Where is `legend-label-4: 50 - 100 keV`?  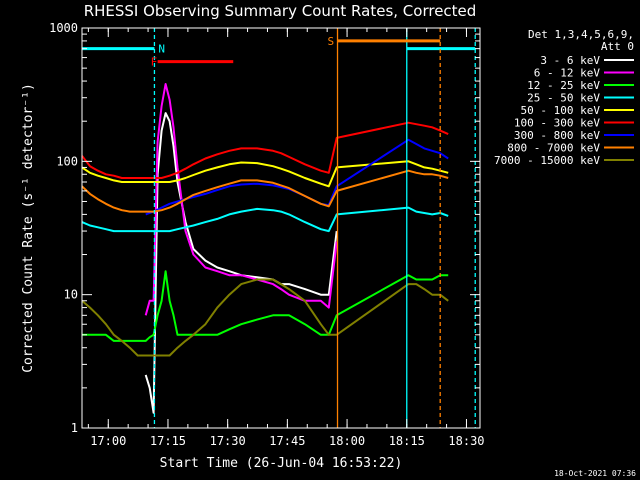 legend-label-4: 50 - 100 keV is located at coordinates (561, 110).